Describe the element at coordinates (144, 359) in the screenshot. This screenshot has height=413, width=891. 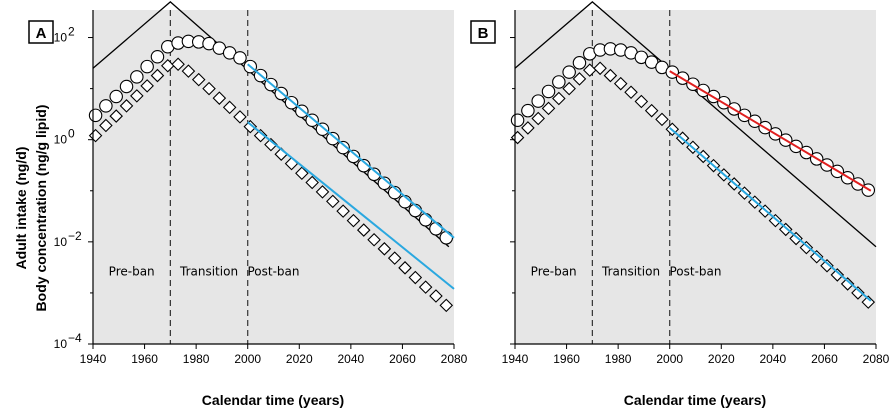
I see `panel-a-x-tick-label: 1960` at that location.